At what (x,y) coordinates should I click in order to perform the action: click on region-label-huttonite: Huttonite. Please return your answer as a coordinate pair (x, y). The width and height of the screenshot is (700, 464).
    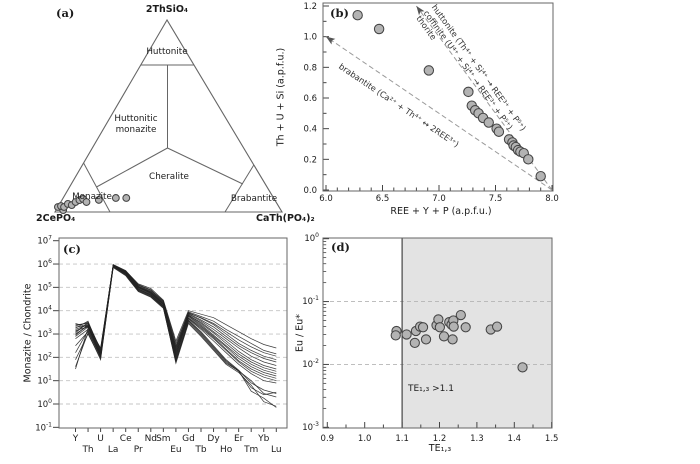
    Looking at the image, I should click on (167, 52).